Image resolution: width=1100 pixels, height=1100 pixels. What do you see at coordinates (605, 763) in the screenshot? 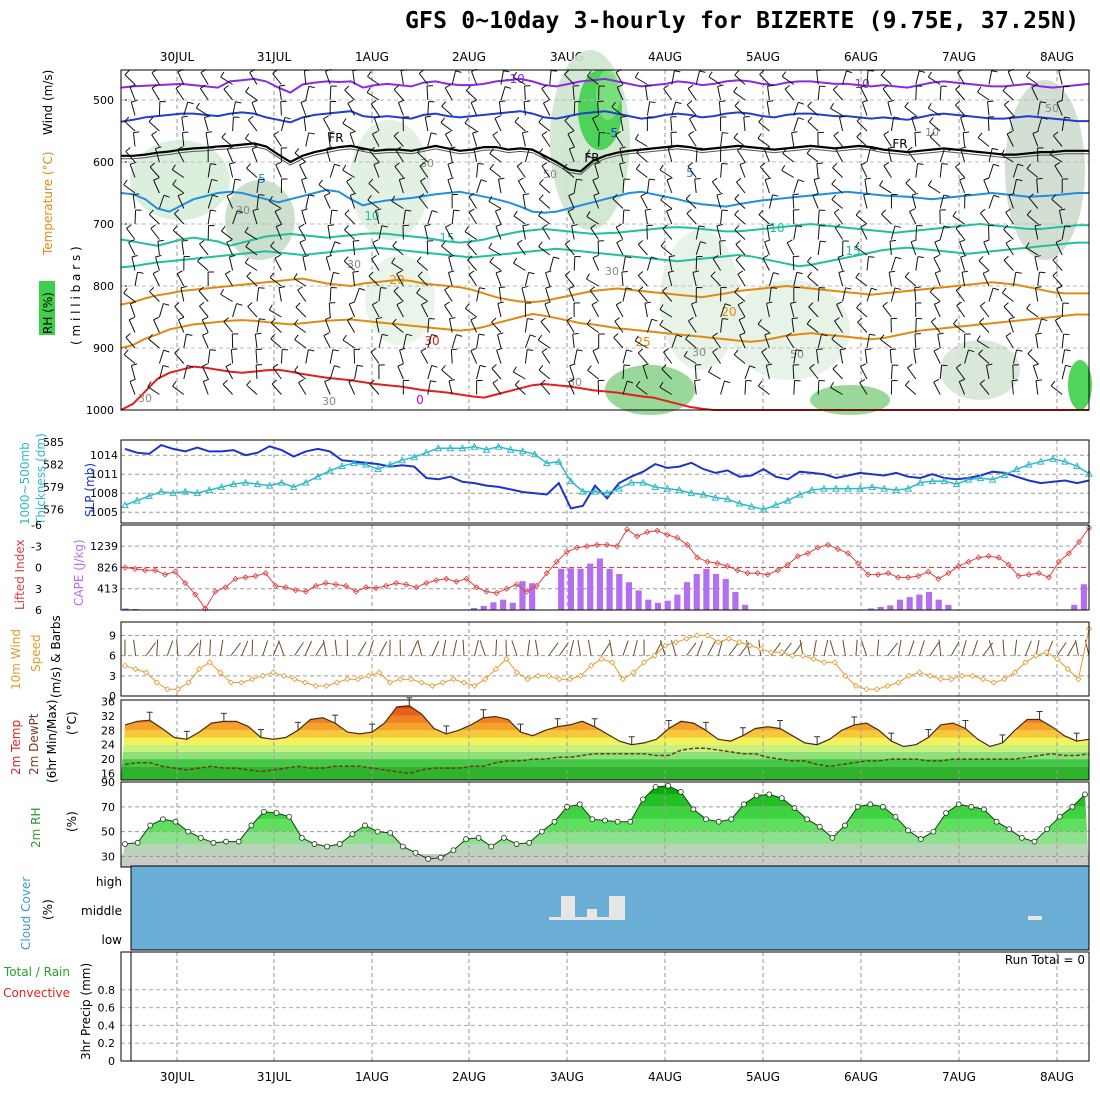
I see `temp-band` at bounding box center [605, 763].